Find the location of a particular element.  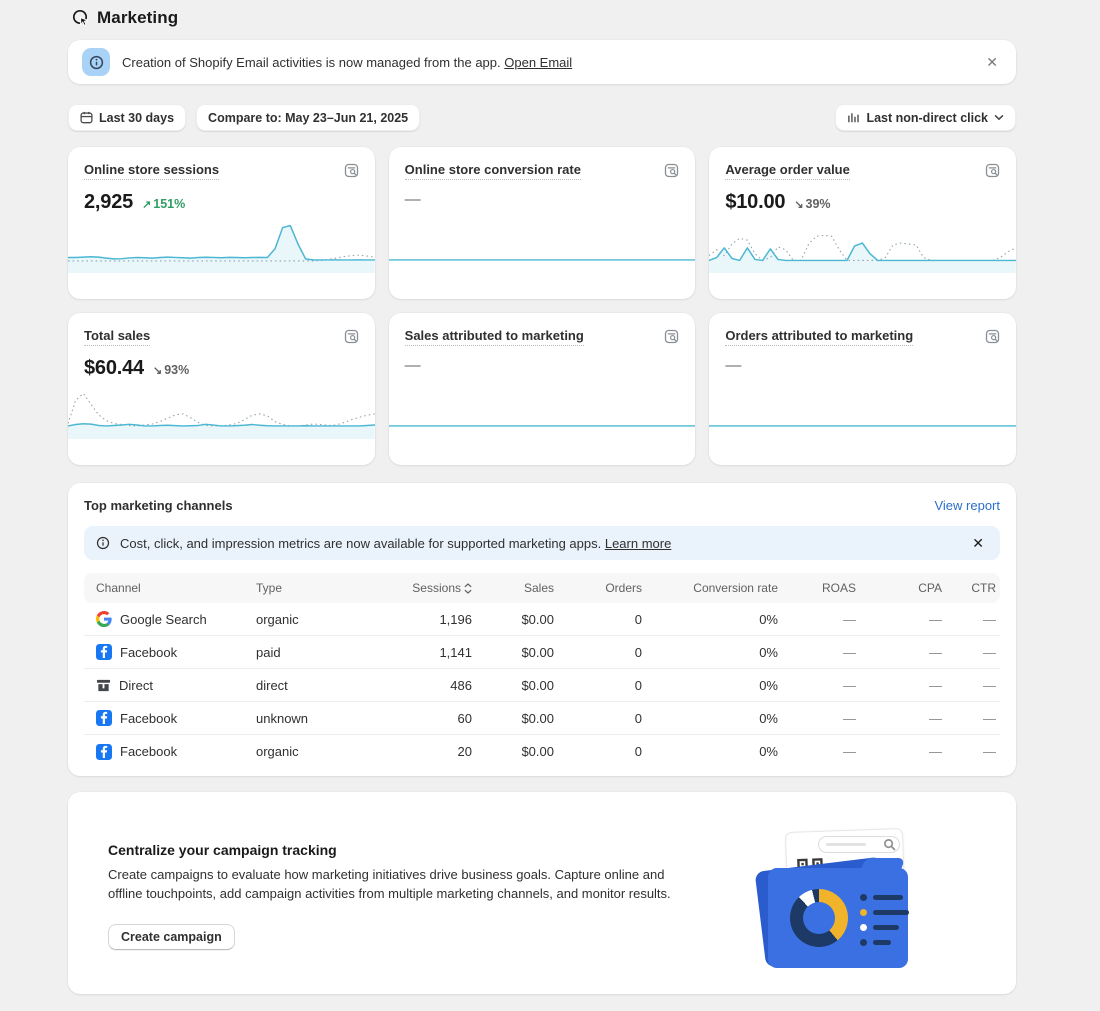

sales-attributed-sparkline is located at coordinates (542, 426).